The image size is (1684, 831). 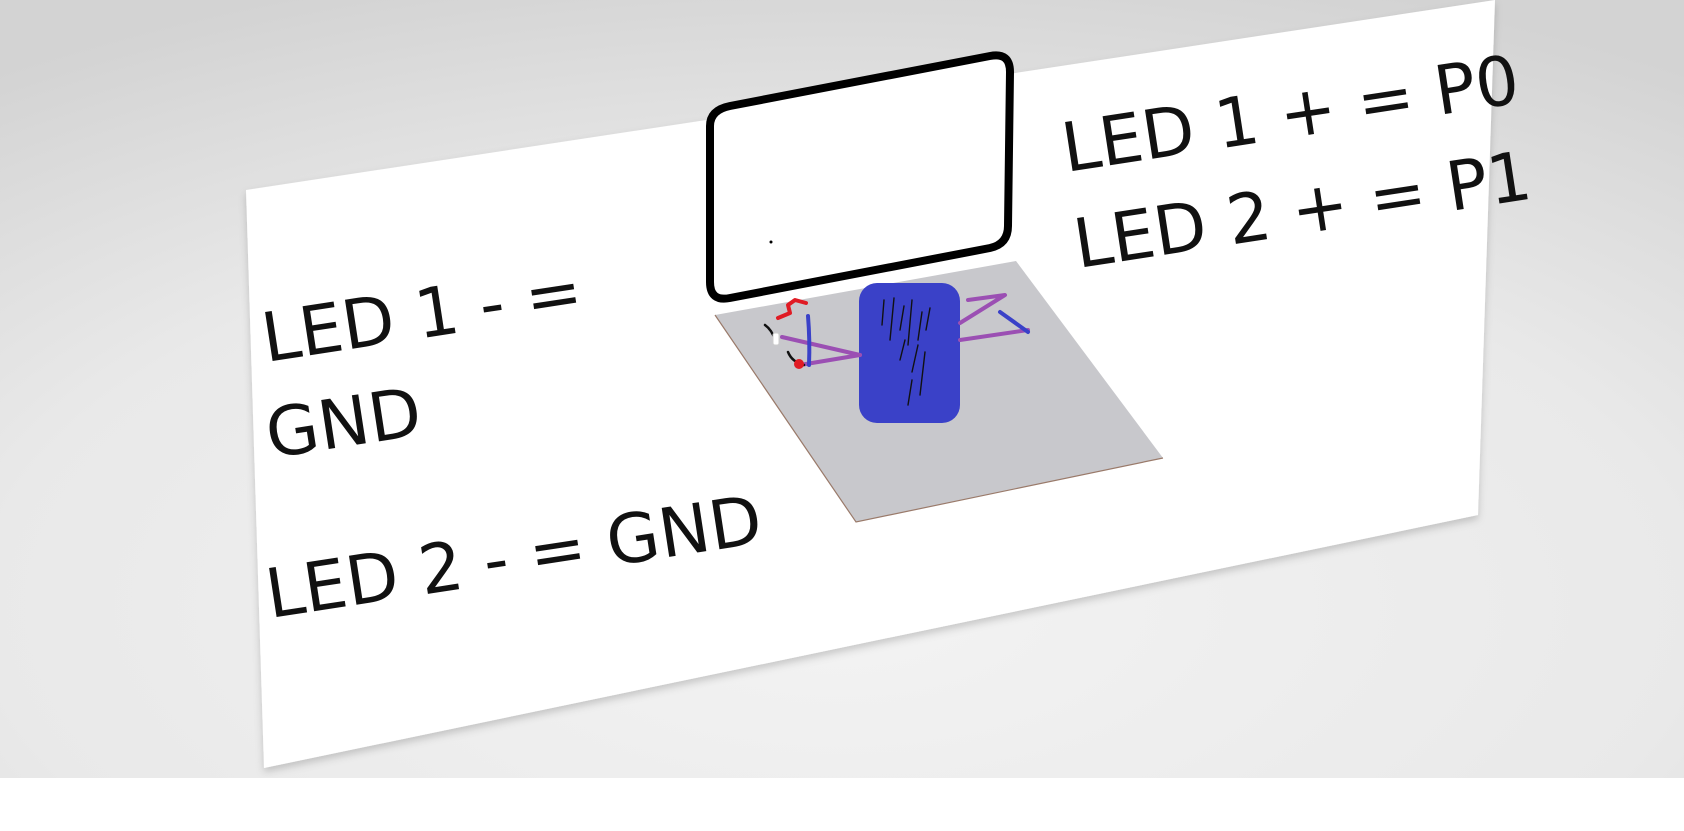 What do you see at coordinates (799, 364) in the screenshot?
I see `led-2-dot` at bounding box center [799, 364].